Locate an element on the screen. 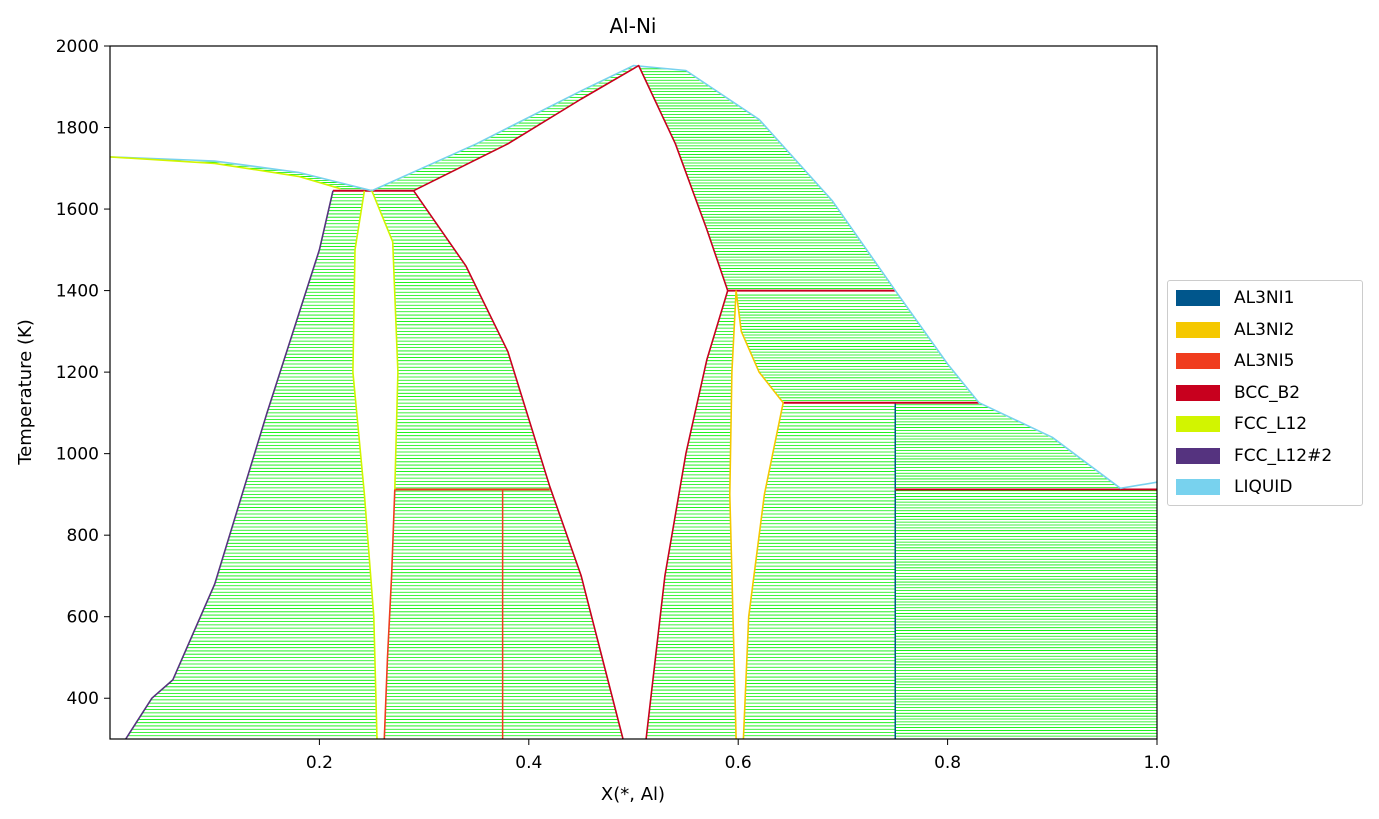  legend-label: AL3NI1 is located at coordinates (1264, 298).